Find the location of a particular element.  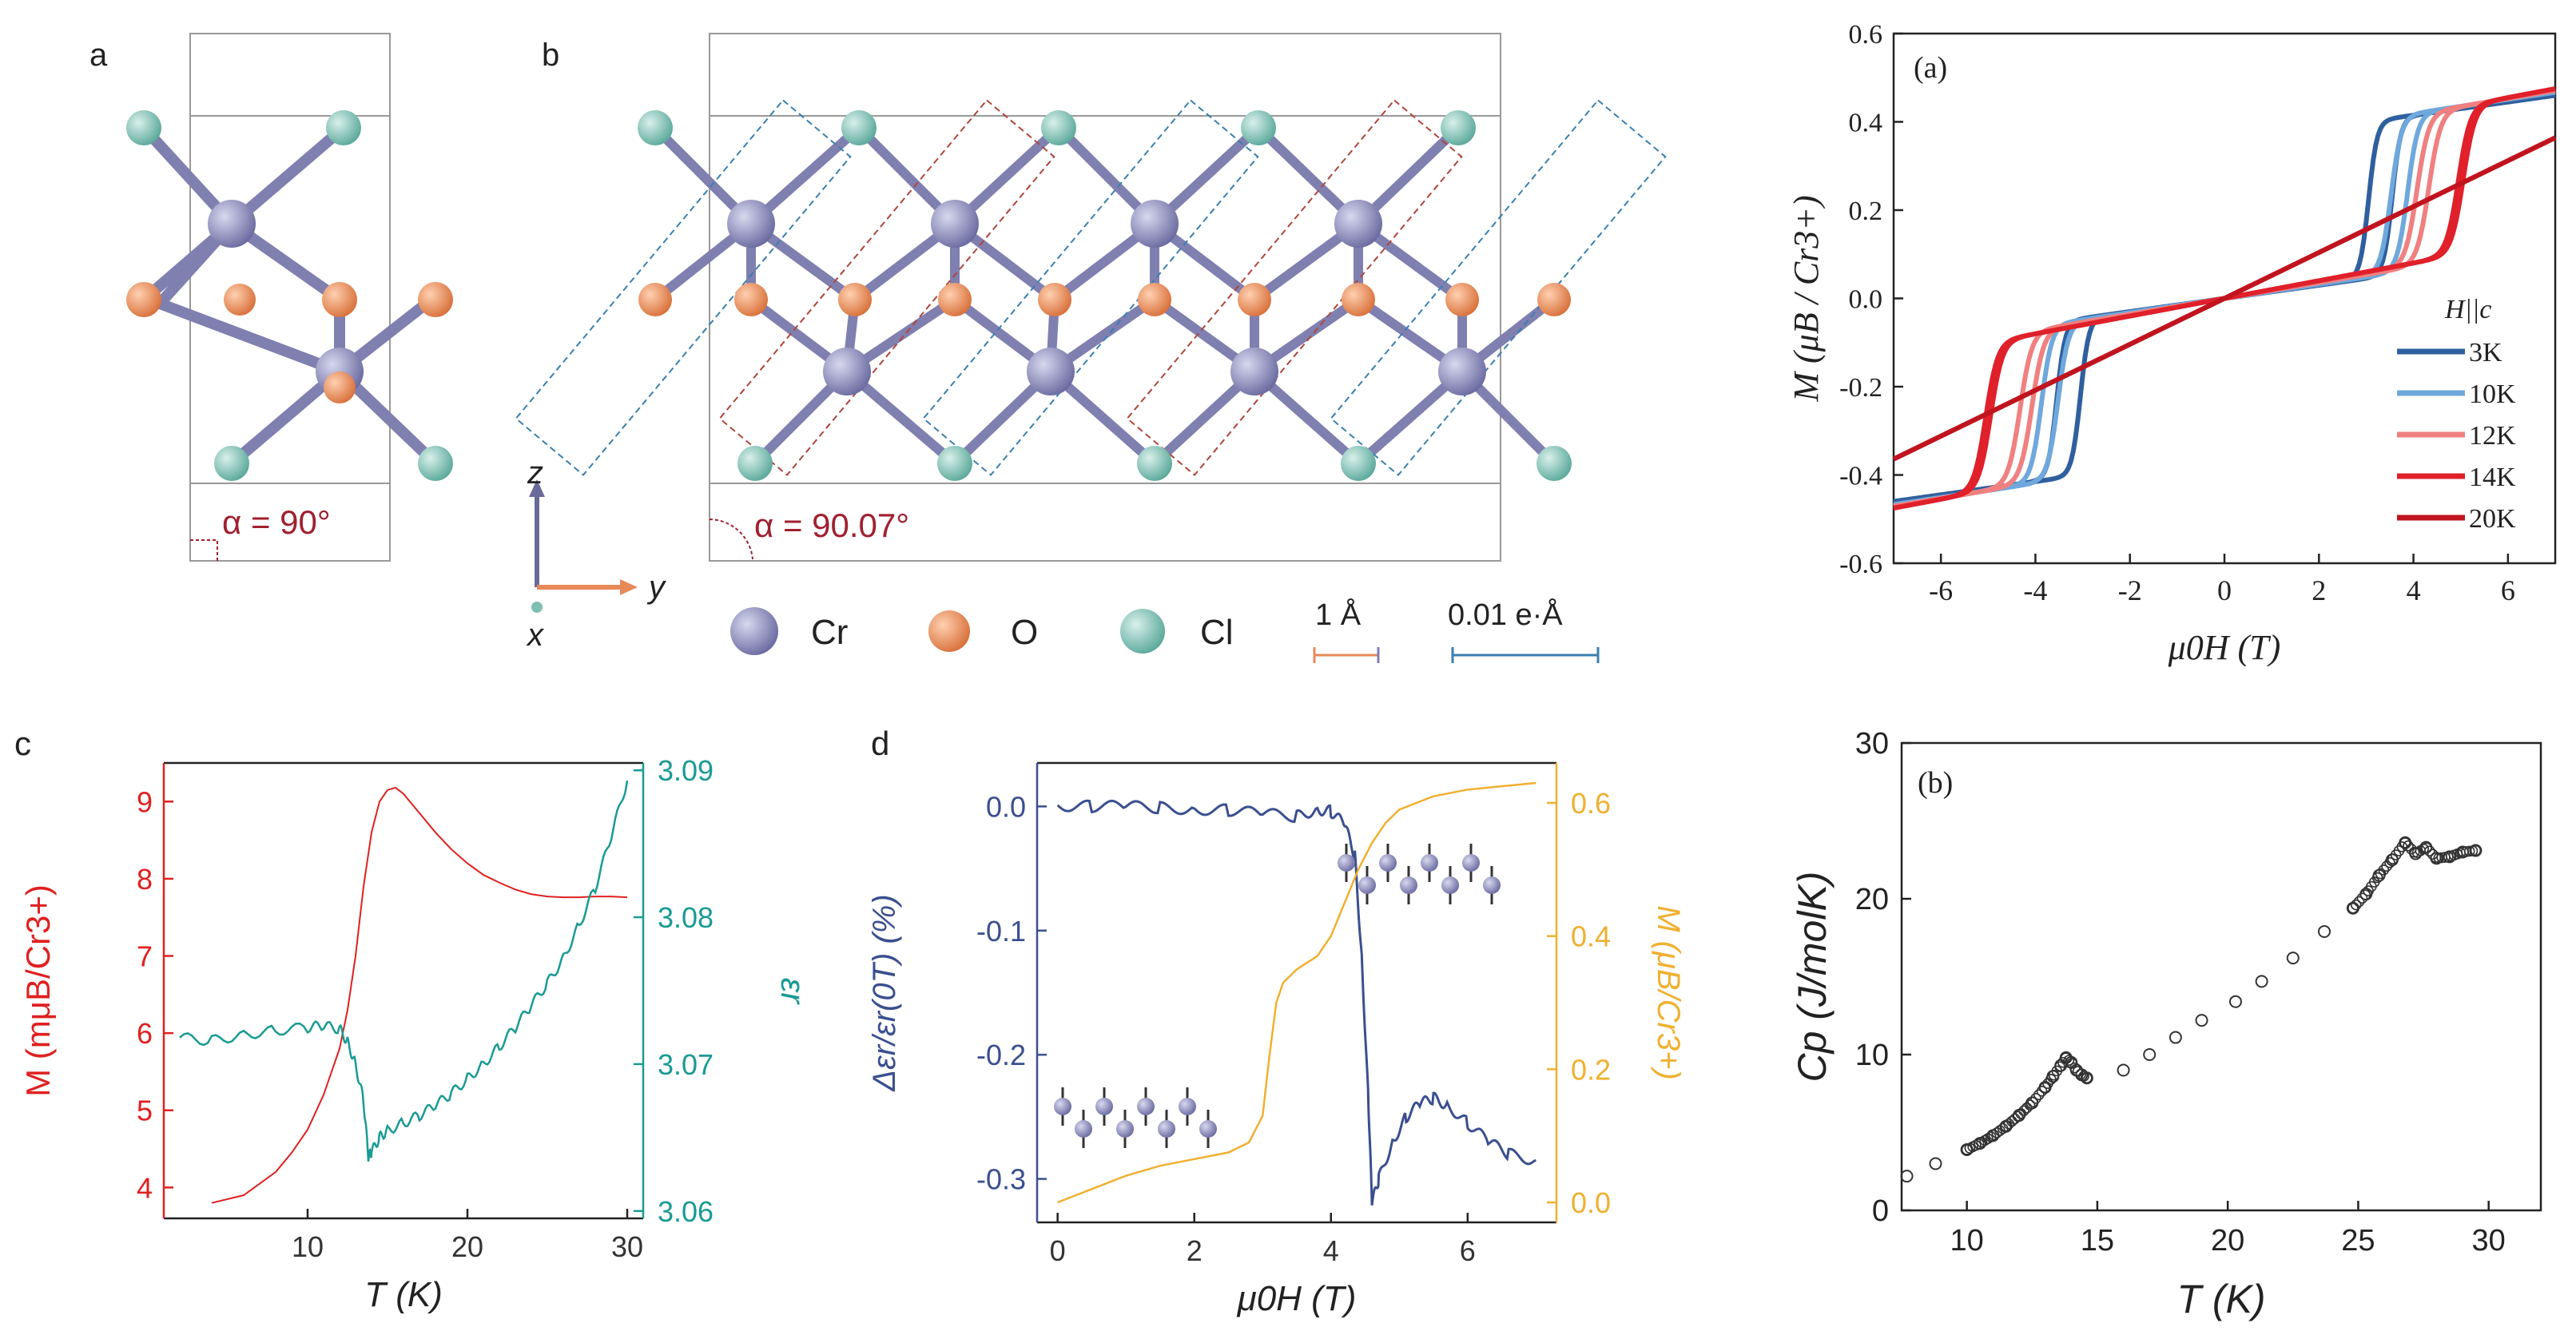

y-right-tick-label: 0.4 is located at coordinates (1591, 936).